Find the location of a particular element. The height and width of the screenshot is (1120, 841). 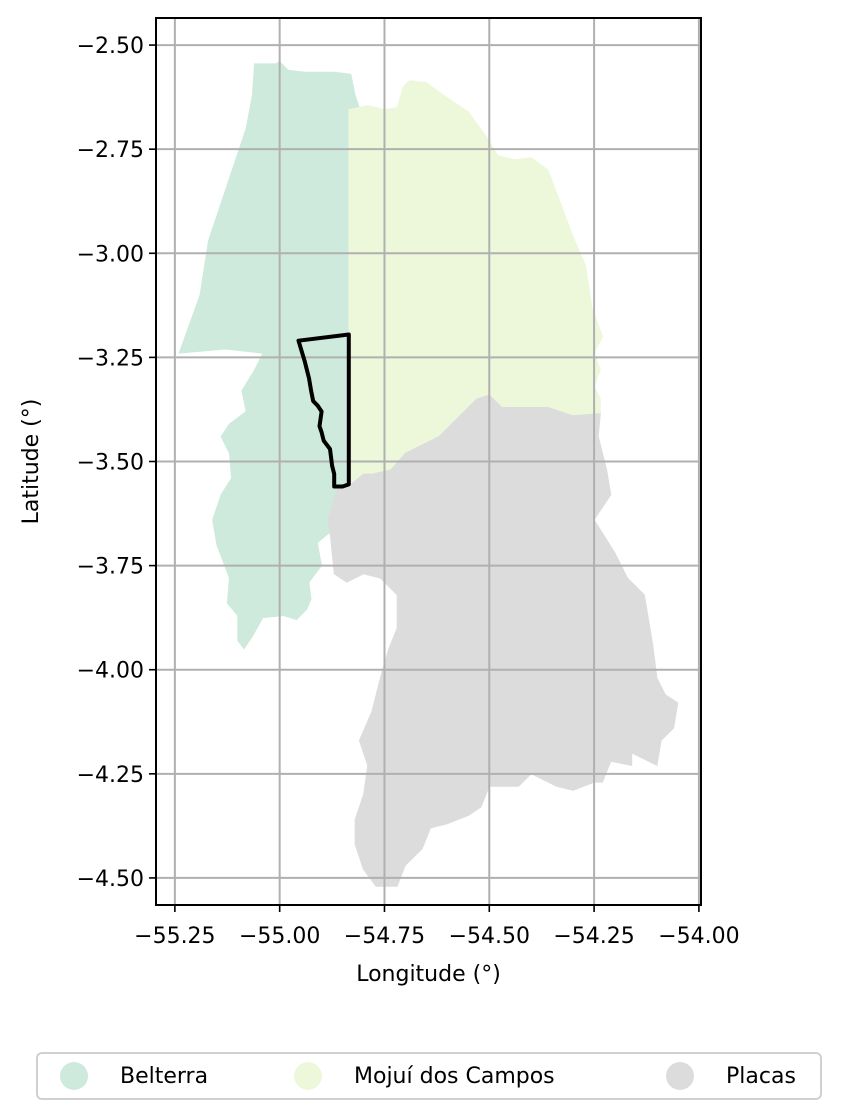

y-tick-label: −4.25 is located at coordinates (110, 775).